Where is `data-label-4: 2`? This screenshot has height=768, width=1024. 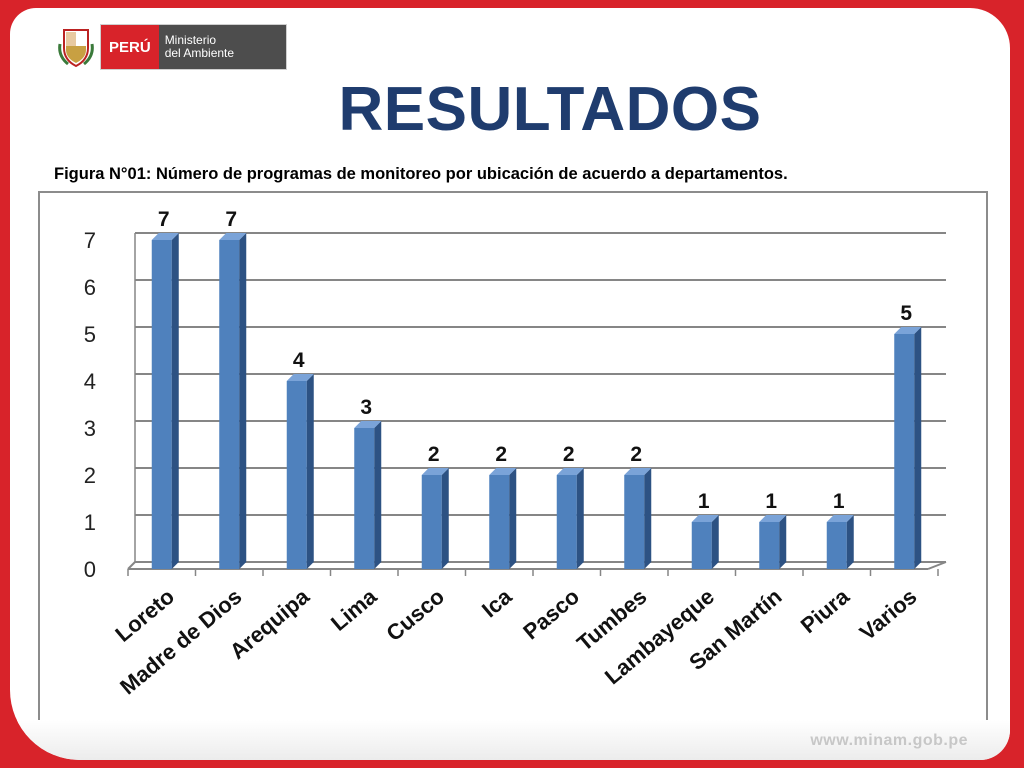
data-label-4: 2 is located at coordinates (434, 454).